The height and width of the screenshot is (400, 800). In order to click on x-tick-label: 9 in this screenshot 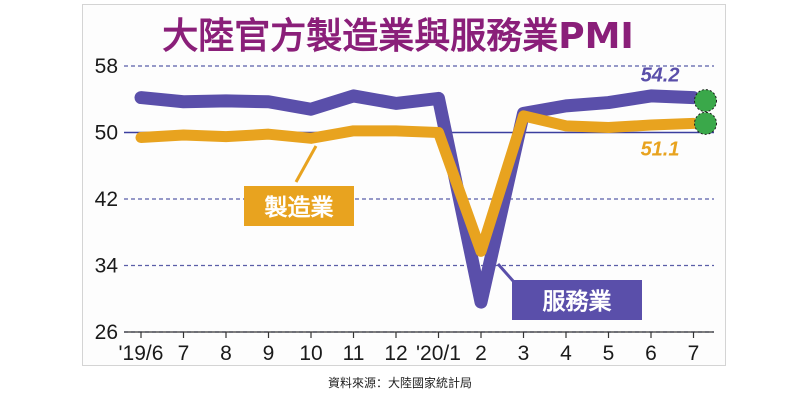, I will do `click(269, 353)`.